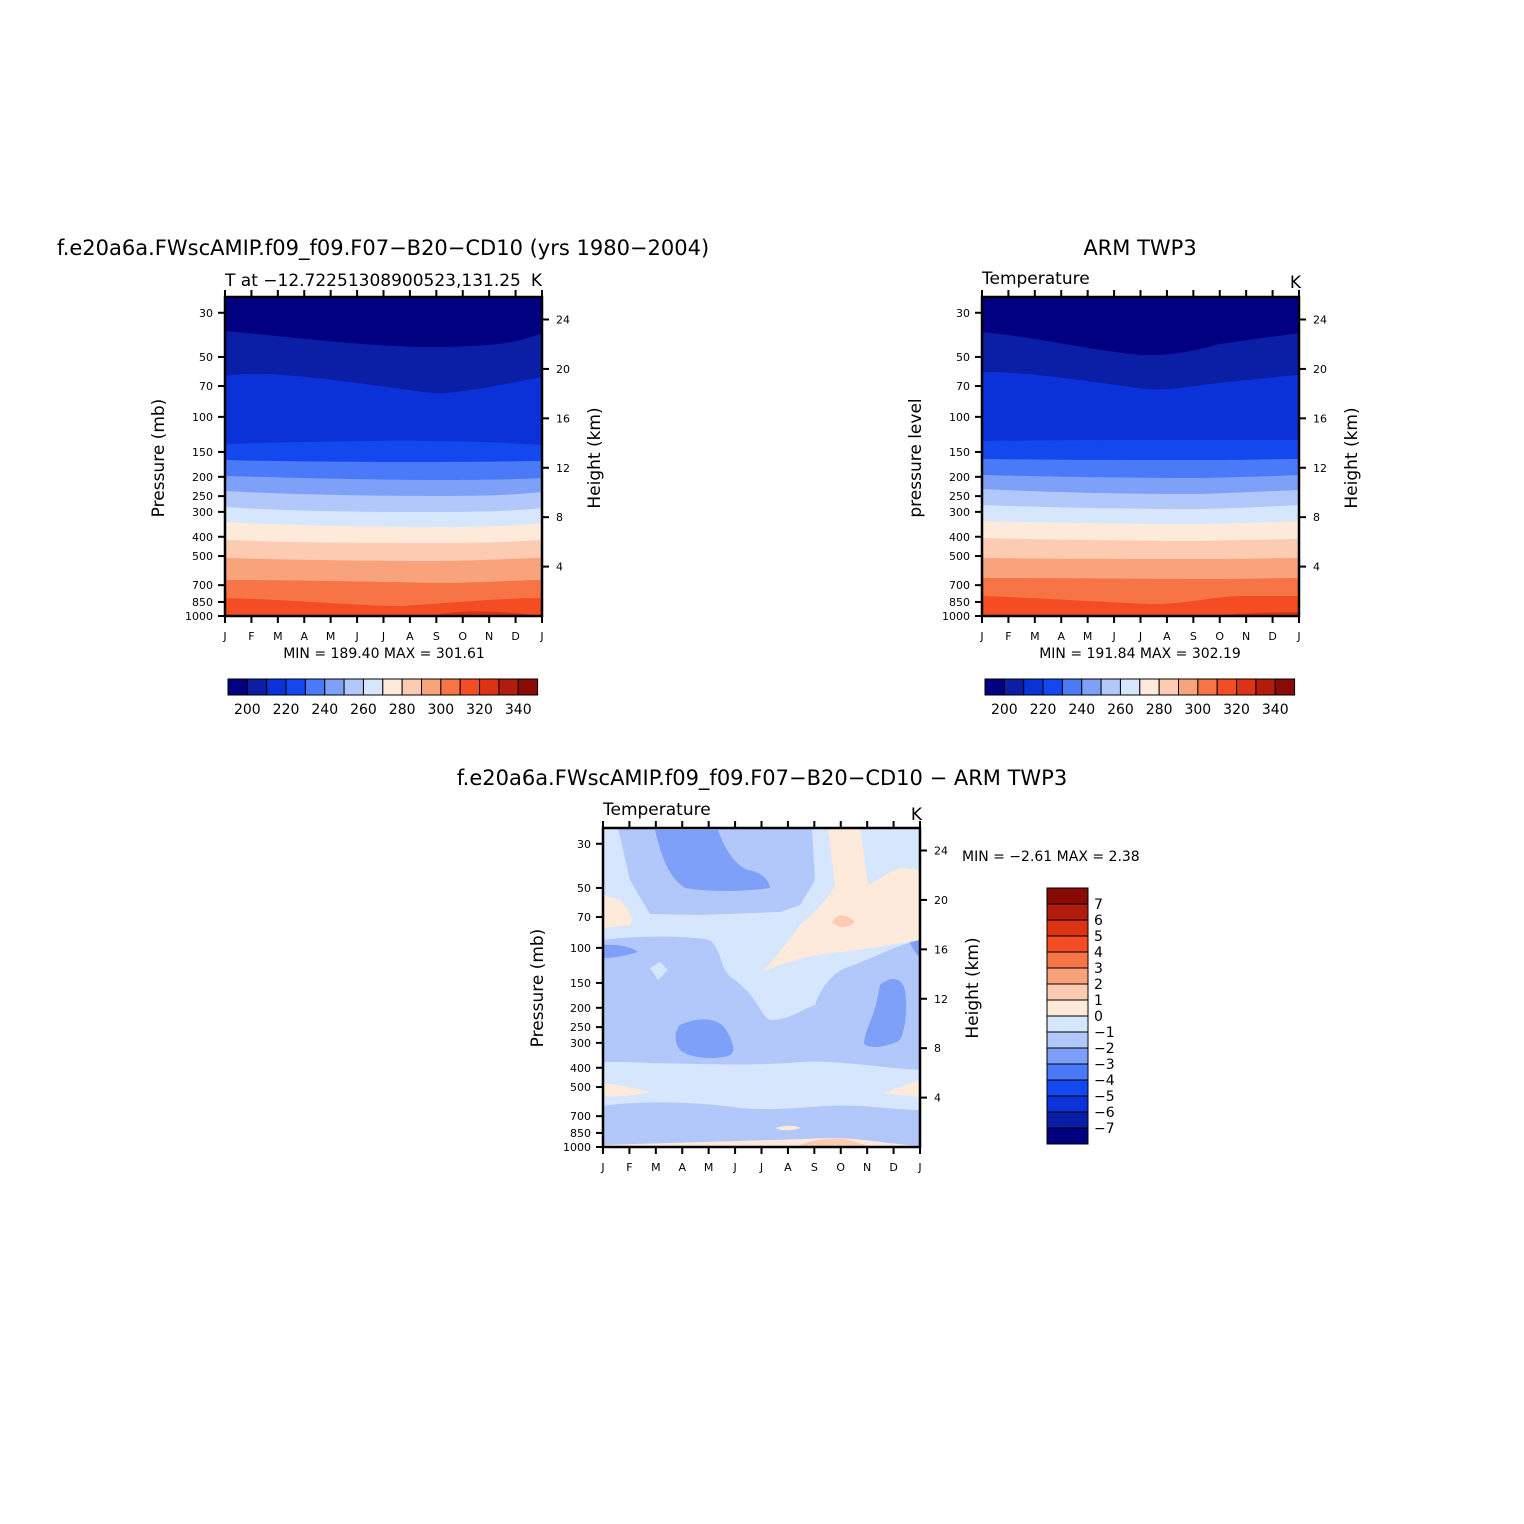  I want to click on diff-pos1-blob, so click(843, 921).